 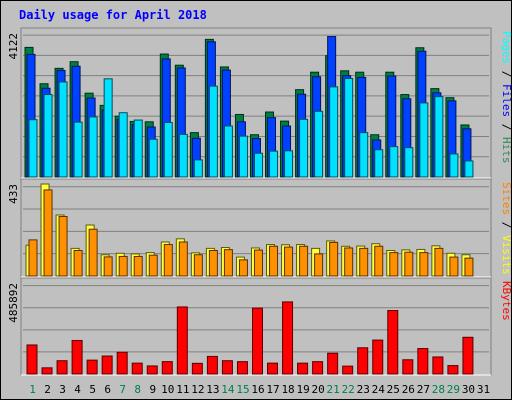 I want to click on x-tick-label: 26, so click(x=408, y=389).